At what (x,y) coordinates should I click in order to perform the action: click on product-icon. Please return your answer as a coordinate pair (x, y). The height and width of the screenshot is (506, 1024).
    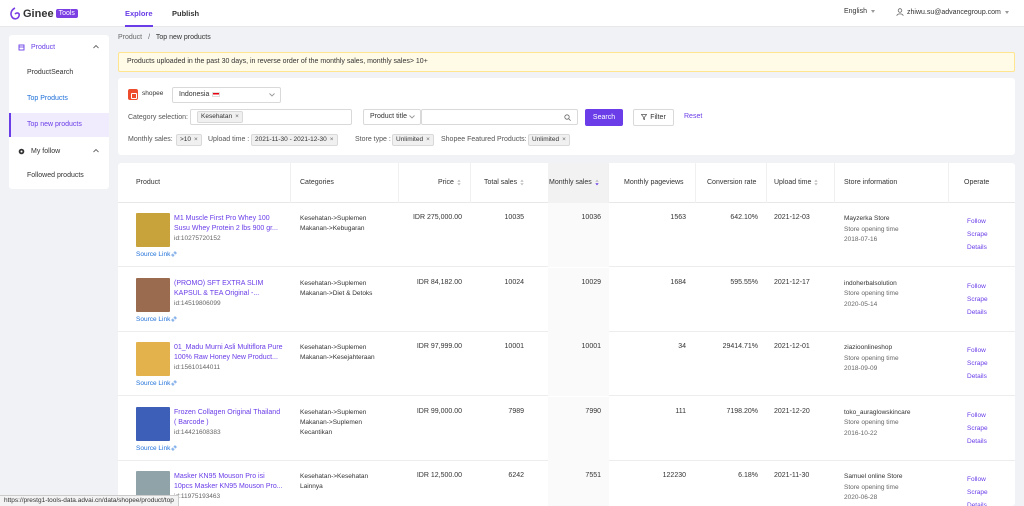
    Looking at the image, I should click on (21, 47).